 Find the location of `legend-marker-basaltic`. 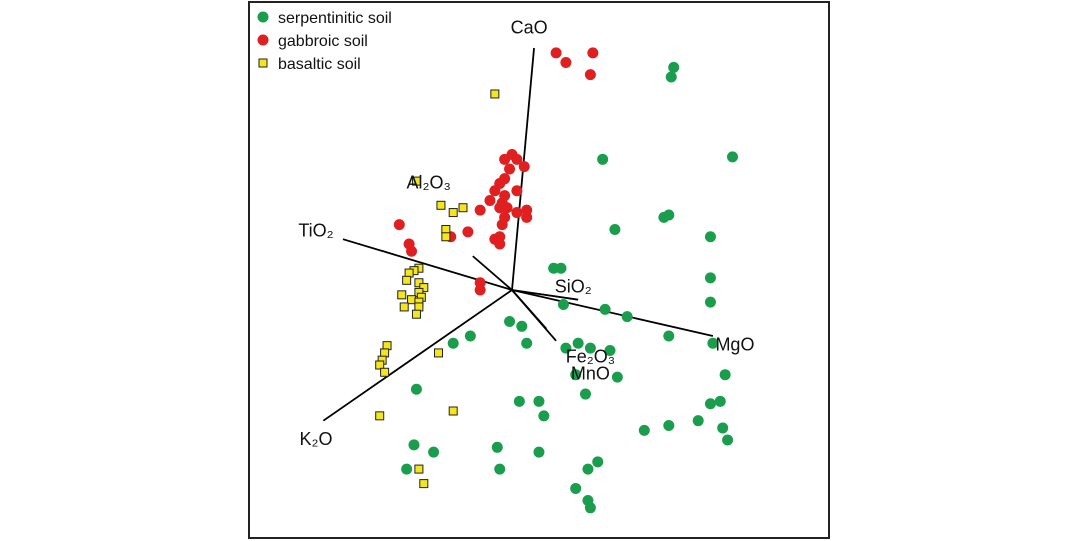

legend-marker-basaltic is located at coordinates (263, 63).